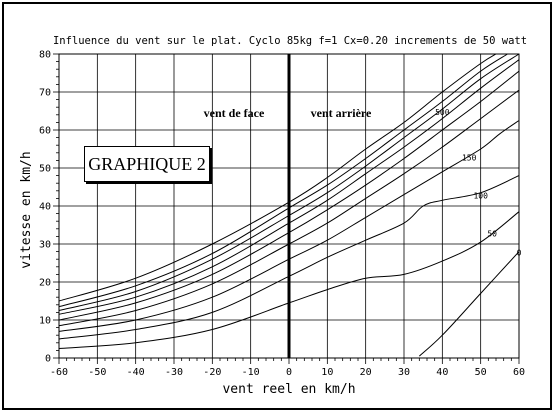  Describe the element at coordinates (251, 372) in the screenshot. I see `x-tick-label: -10` at that location.